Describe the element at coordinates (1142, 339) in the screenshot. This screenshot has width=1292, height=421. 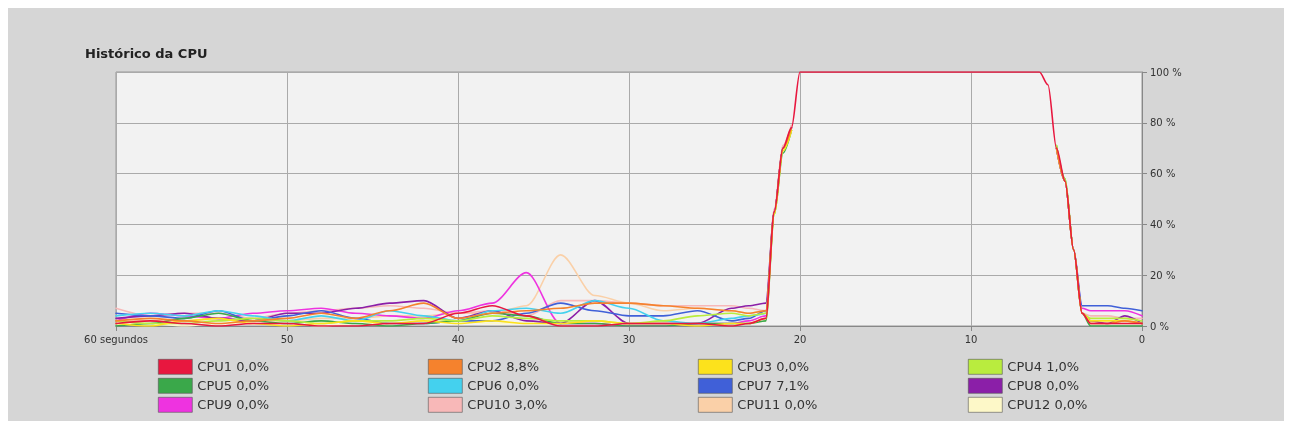
I see `x-tick-label: 0` at that location.